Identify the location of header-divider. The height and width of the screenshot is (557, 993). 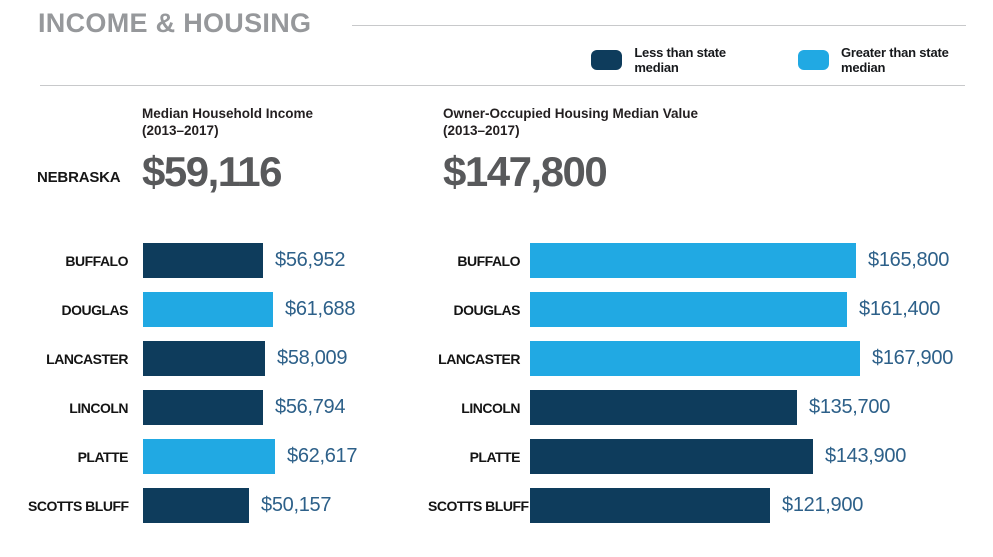
(502, 85).